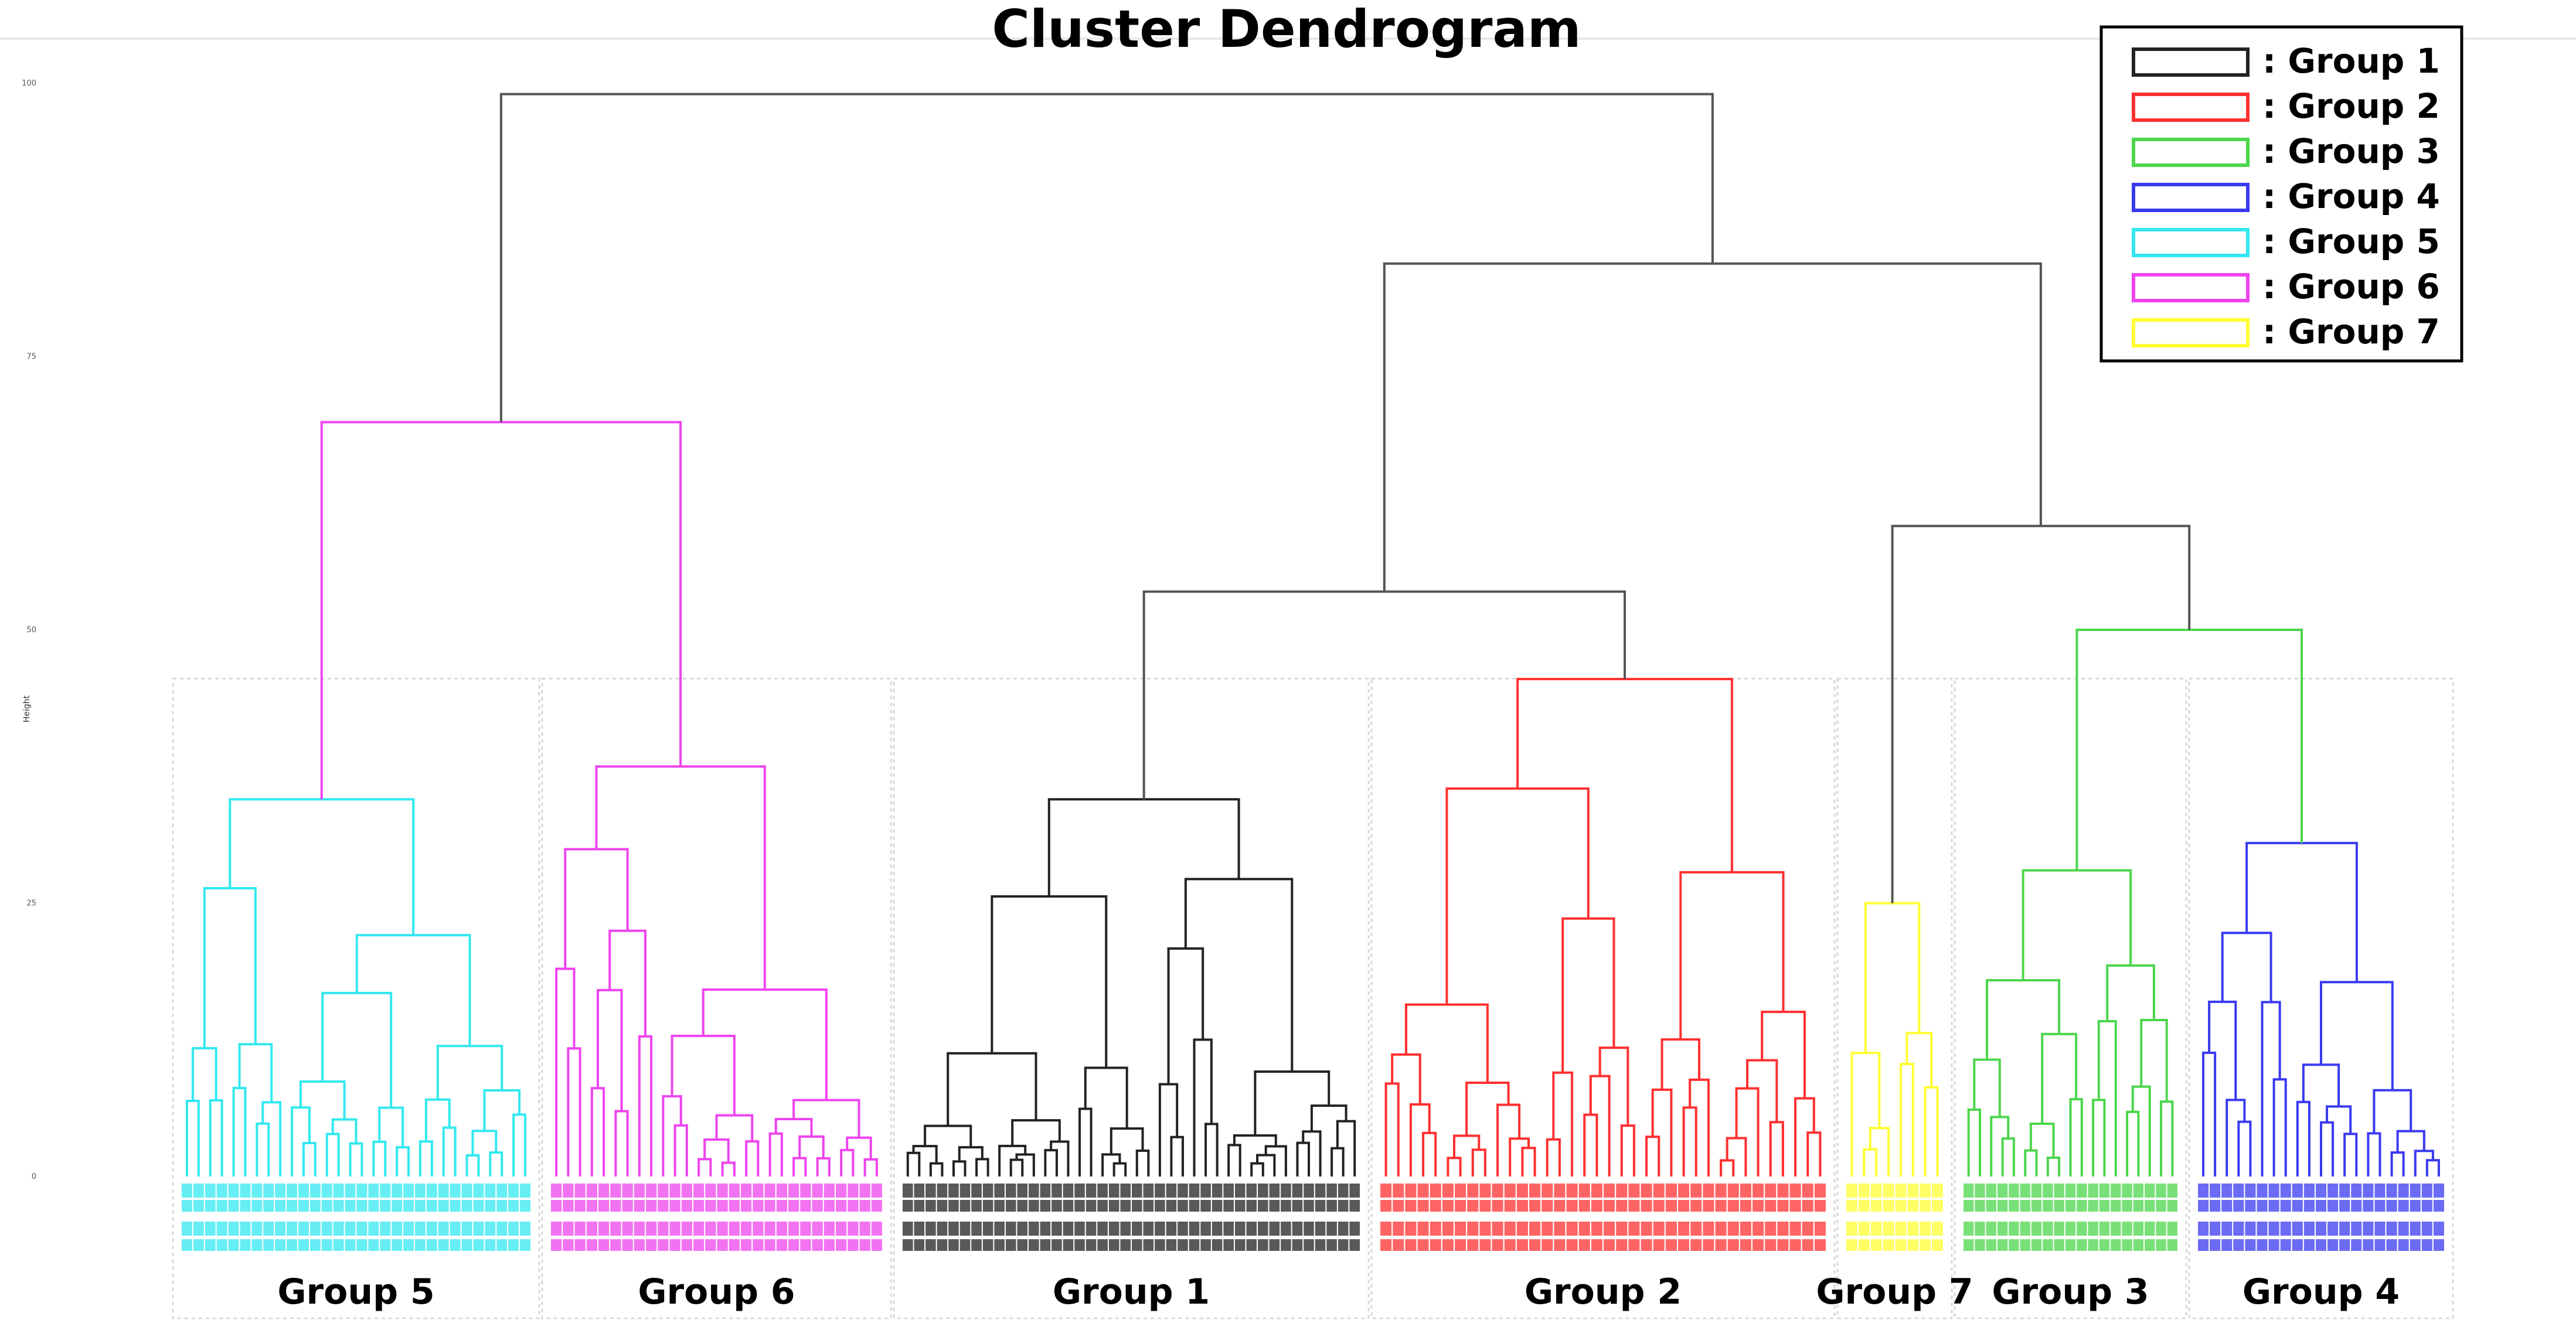 The width and height of the screenshot is (2576, 1330). What do you see at coordinates (1894, 998) in the screenshot?
I see `group-frame` at bounding box center [1894, 998].